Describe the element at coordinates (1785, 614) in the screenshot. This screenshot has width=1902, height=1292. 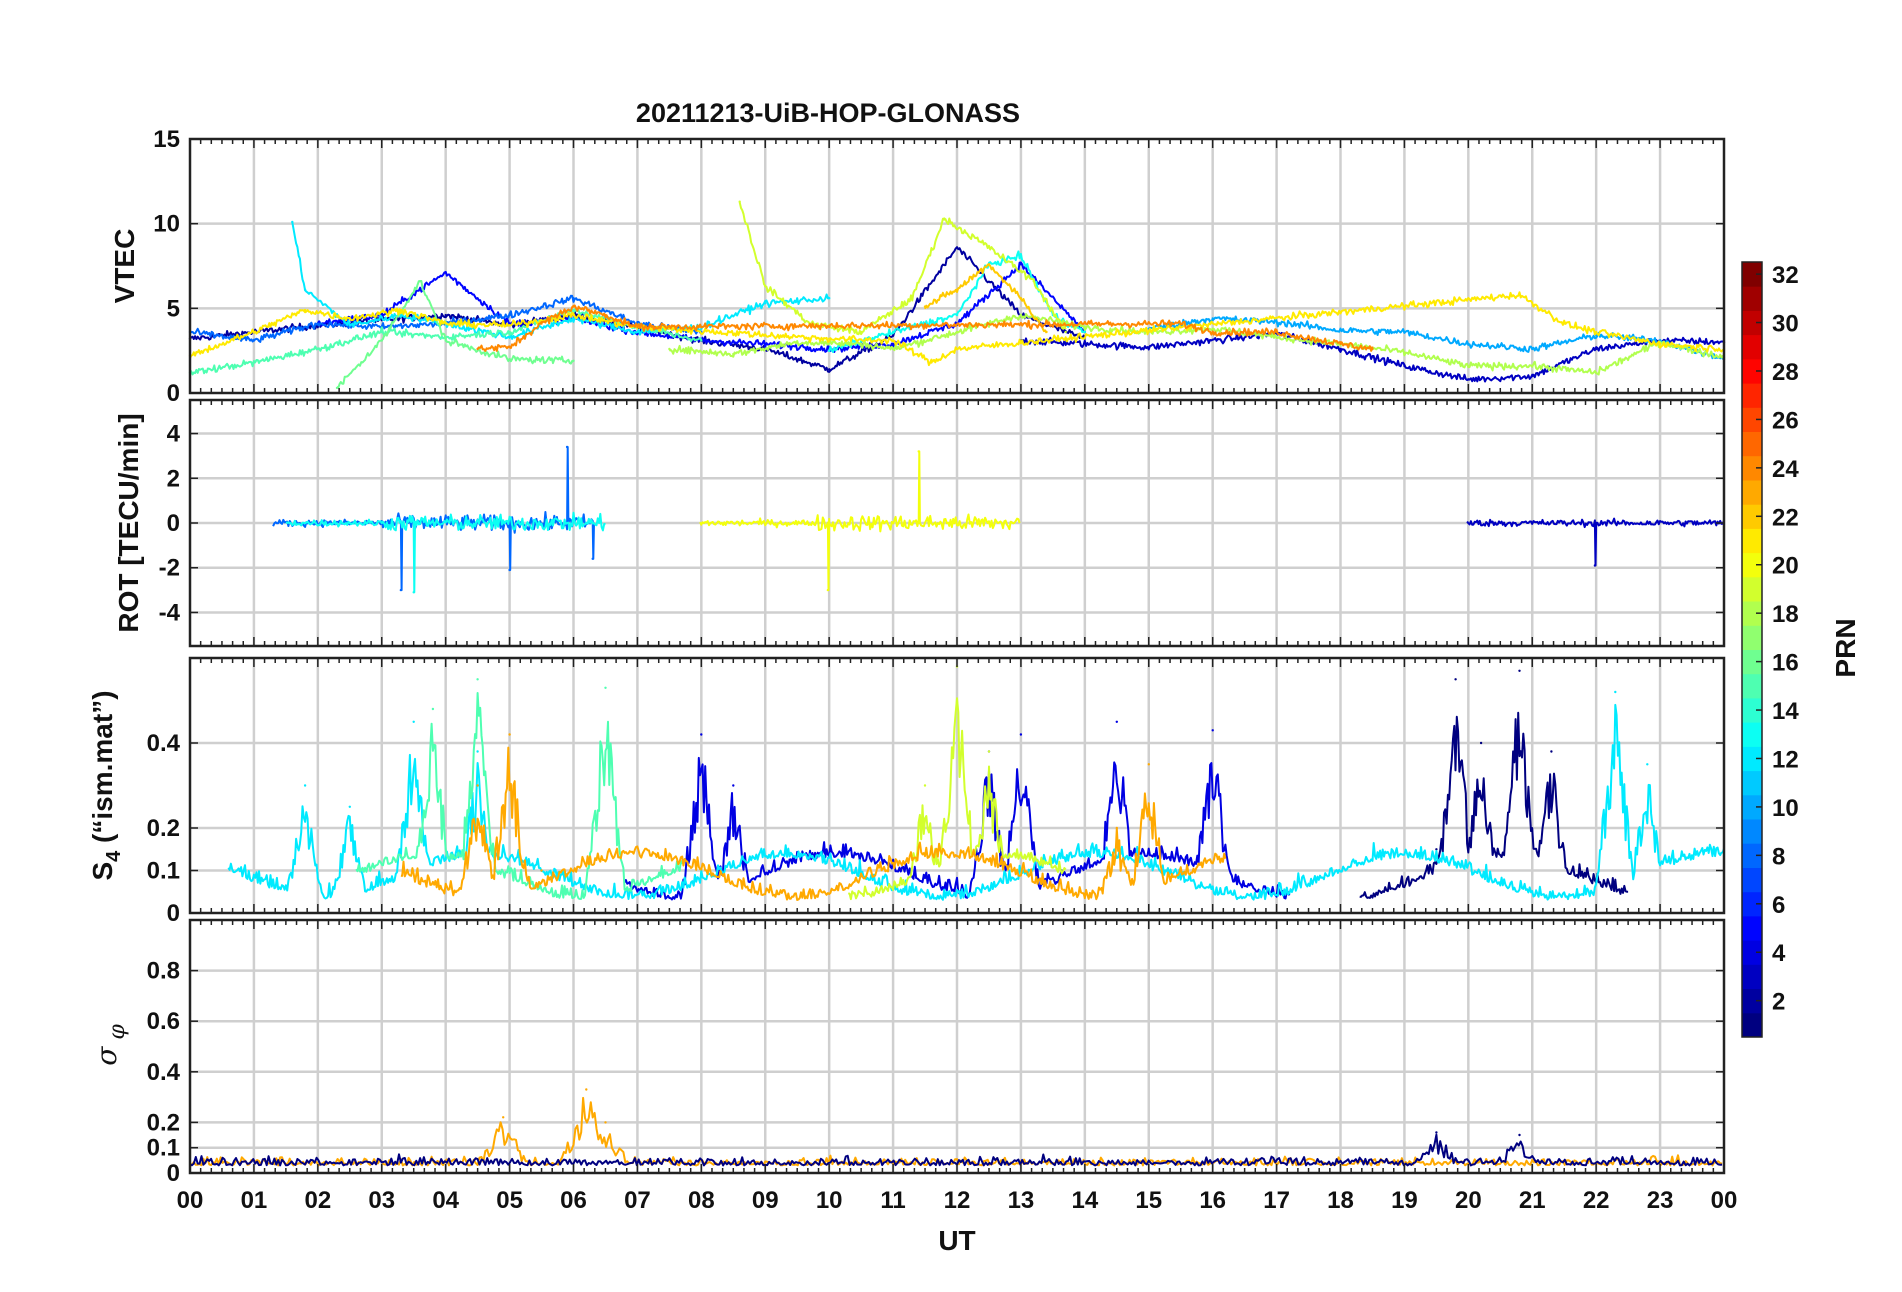
I see `colorbar-tick-label: 18` at that location.